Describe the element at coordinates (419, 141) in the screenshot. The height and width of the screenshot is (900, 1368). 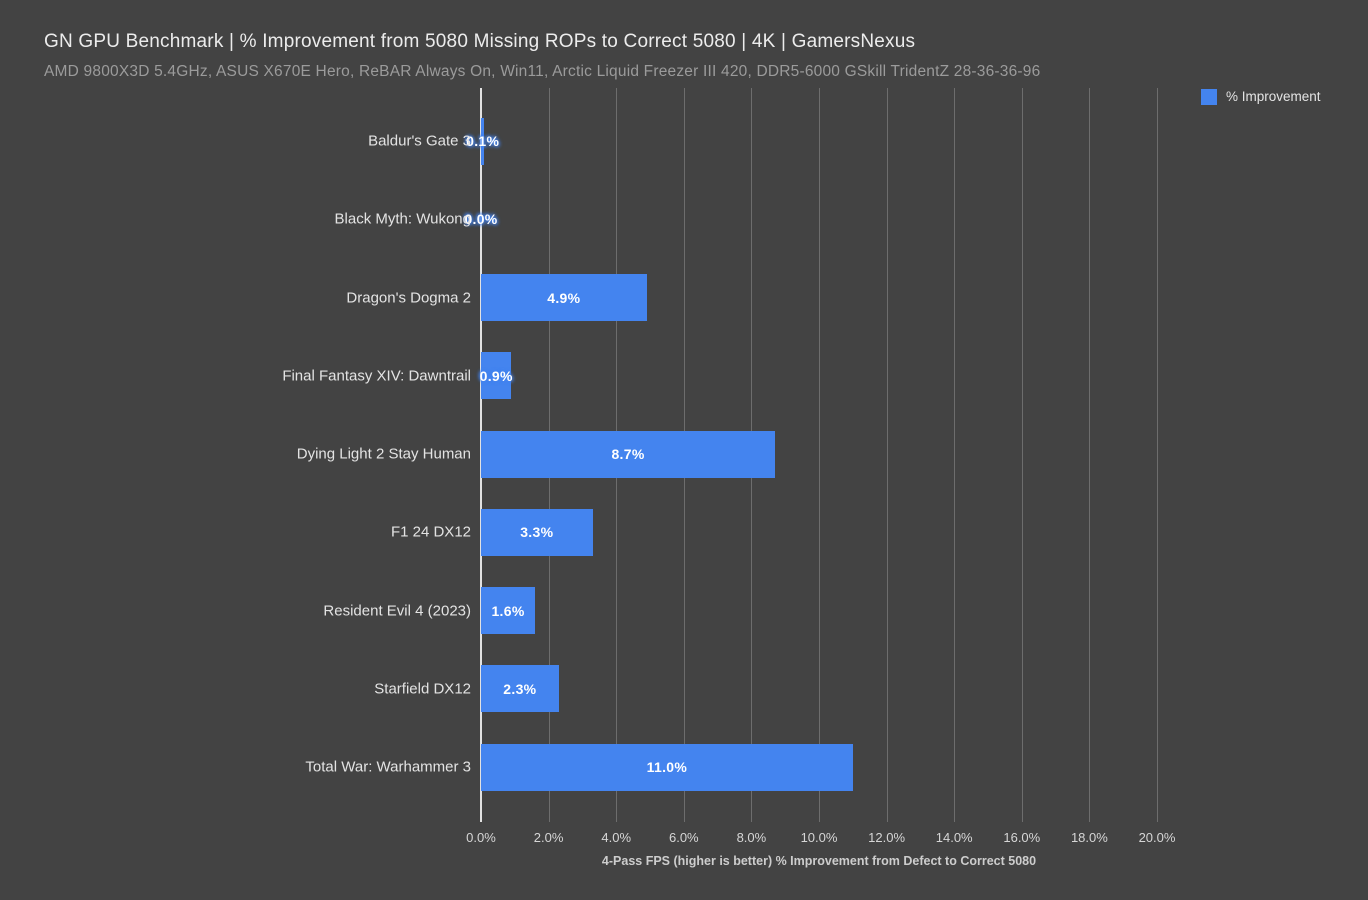
I see `category-label: Baldur's Gate 3` at that location.